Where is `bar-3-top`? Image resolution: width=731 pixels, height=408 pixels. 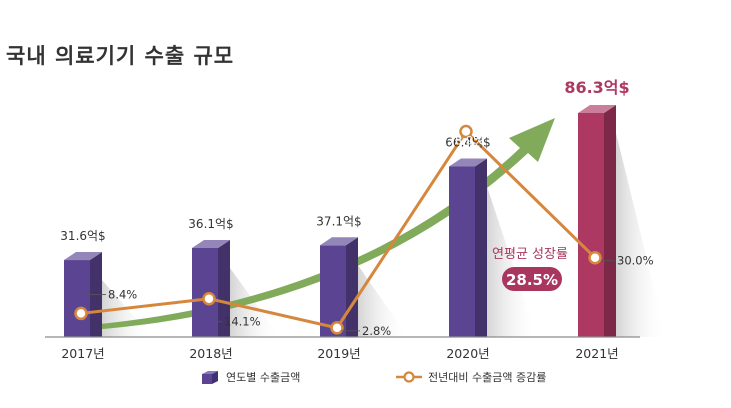 bar-3-top is located at coordinates (468, 162).